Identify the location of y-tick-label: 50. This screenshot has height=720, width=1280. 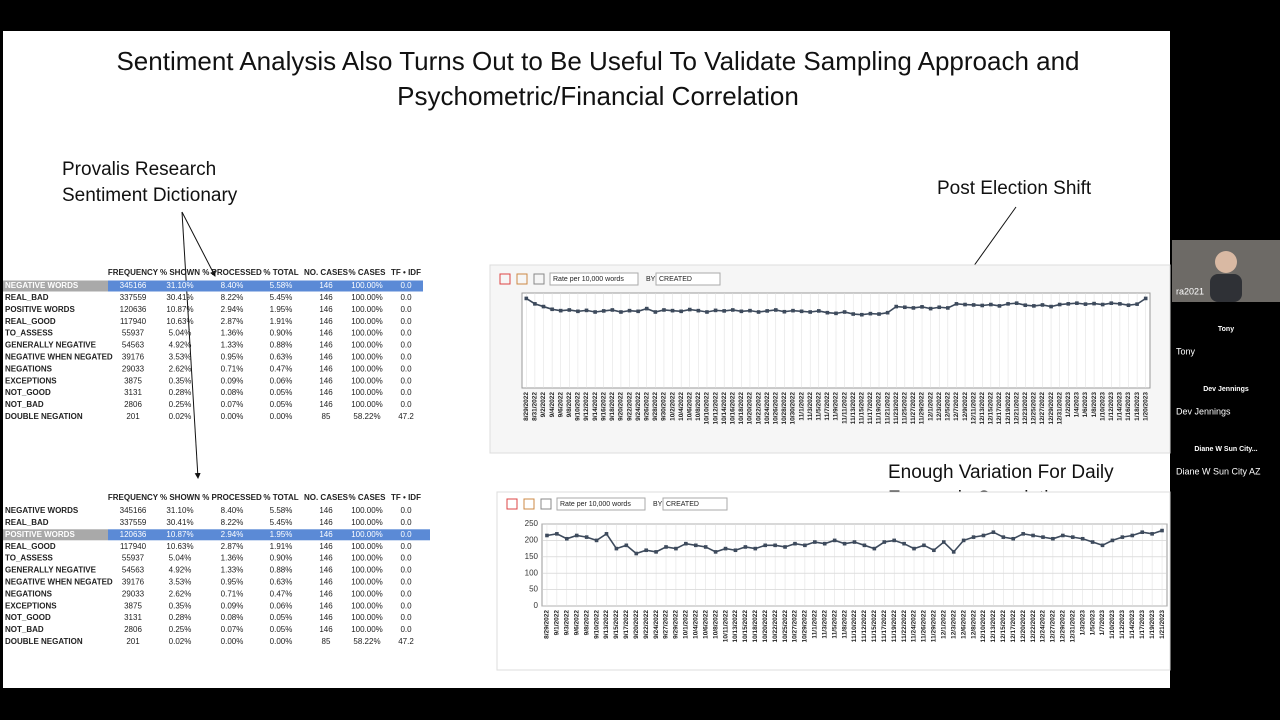
(533, 589).